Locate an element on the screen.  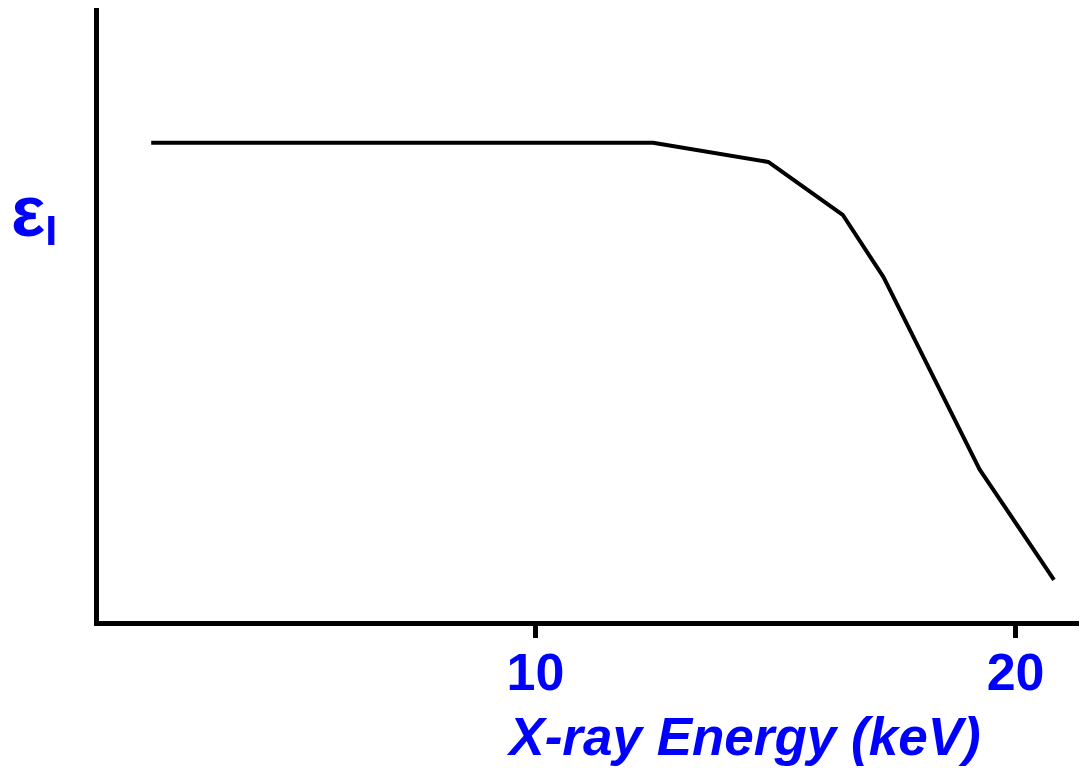
x-tick-label: 20 is located at coordinates (1015, 671).